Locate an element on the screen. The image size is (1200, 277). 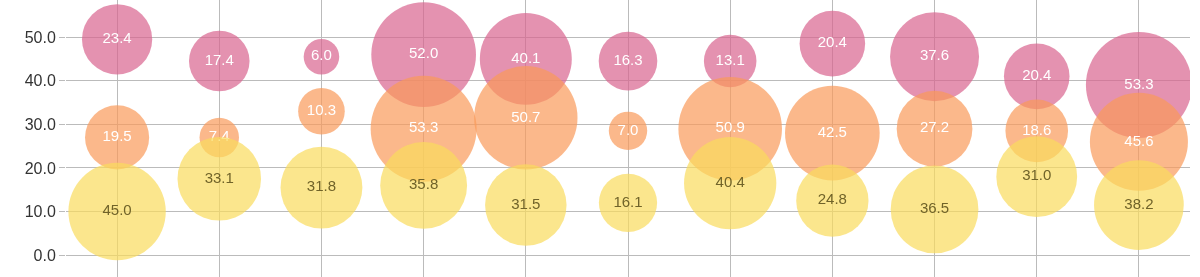
data-label: 19.5 is located at coordinates (117, 136).